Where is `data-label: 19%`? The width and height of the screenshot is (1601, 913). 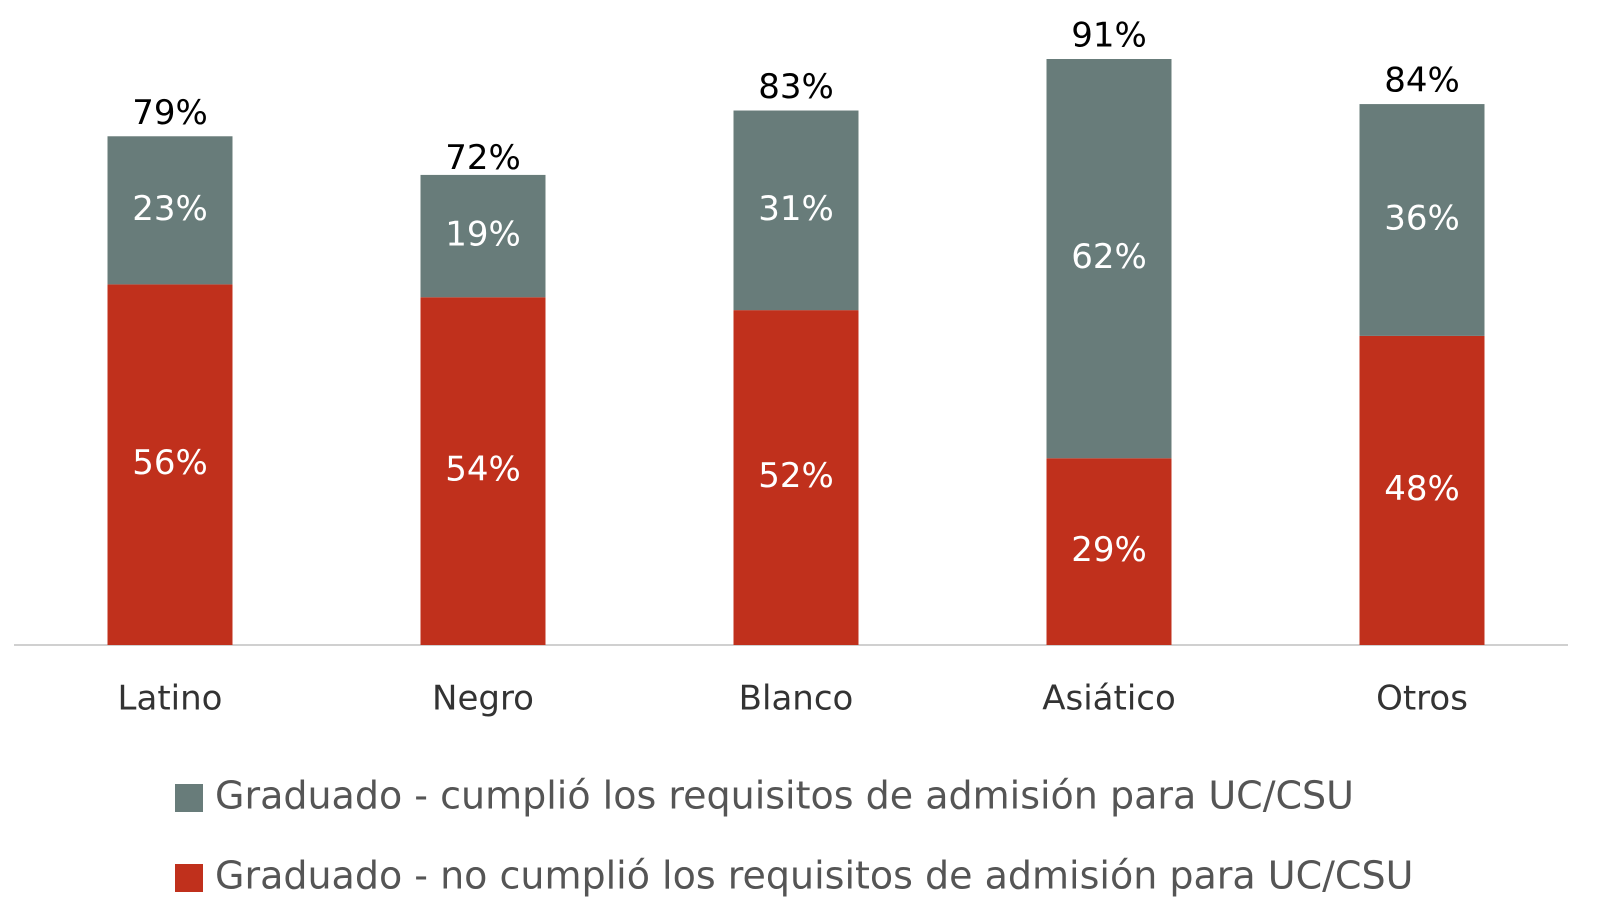
data-label: 19% is located at coordinates (483, 235).